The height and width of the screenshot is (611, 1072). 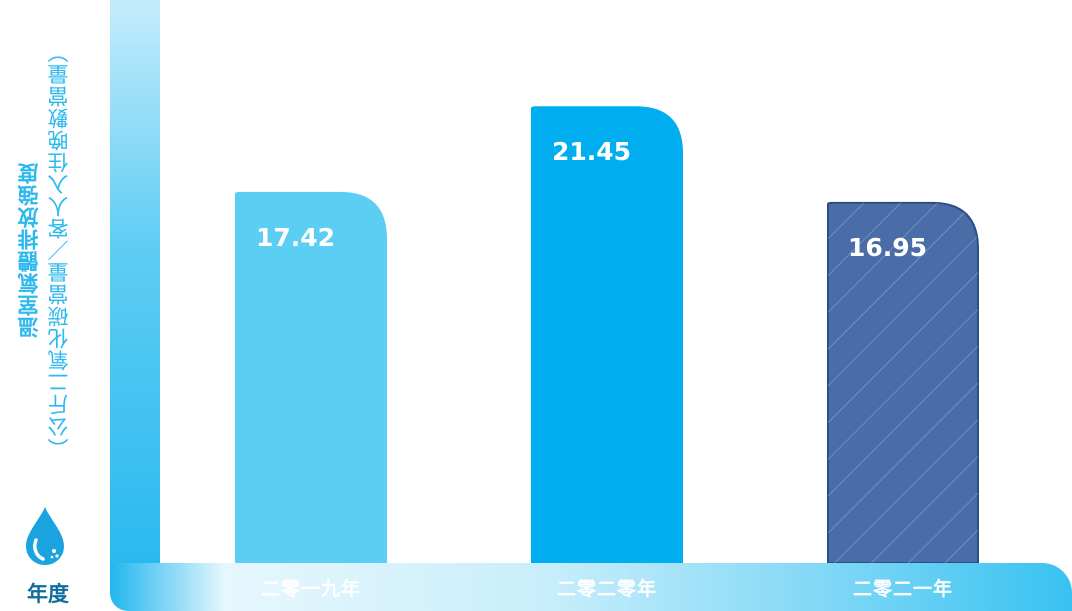 I want to click on bar-value-label: 17.42, so click(x=296, y=237).